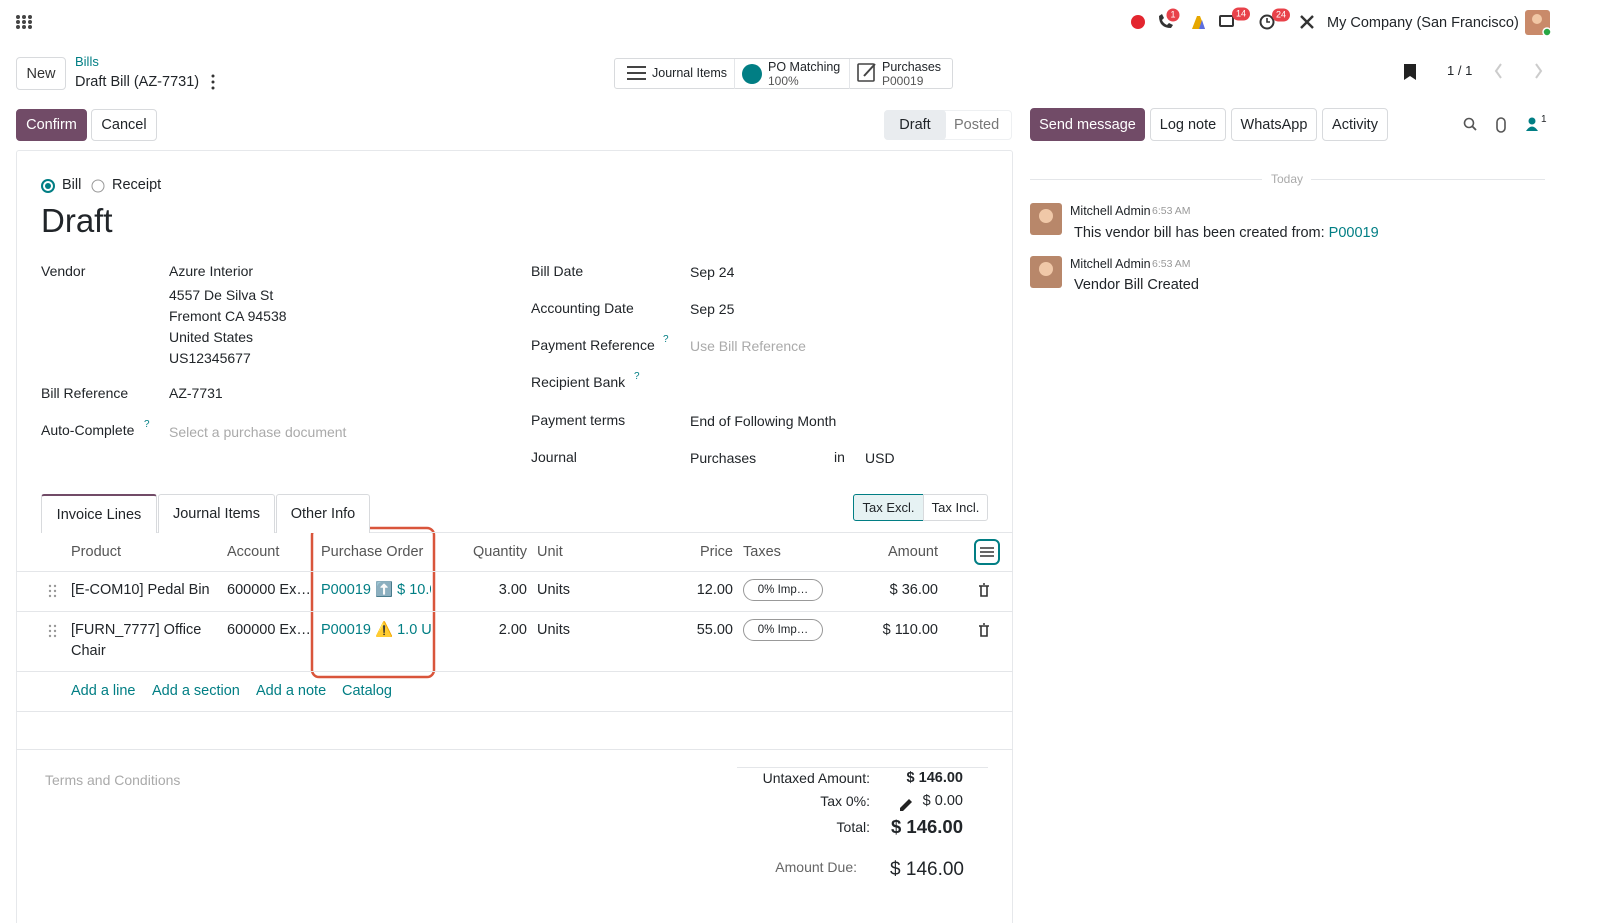 The height and width of the screenshot is (923, 1600). I want to click on field-label: Payment Reference, so click(593, 345).